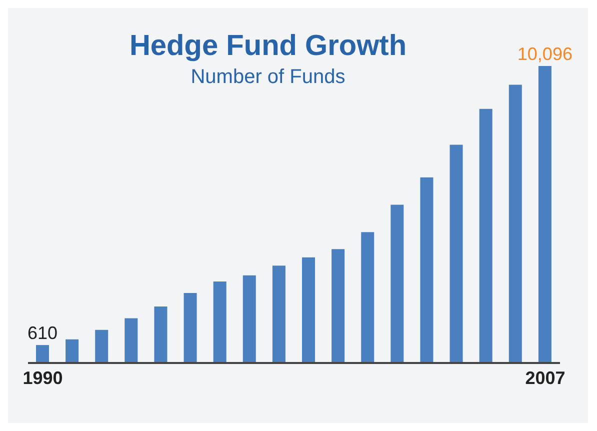 This screenshot has width=597, height=431. Describe the element at coordinates (42, 333) in the screenshot. I see `data-label: 610` at that location.